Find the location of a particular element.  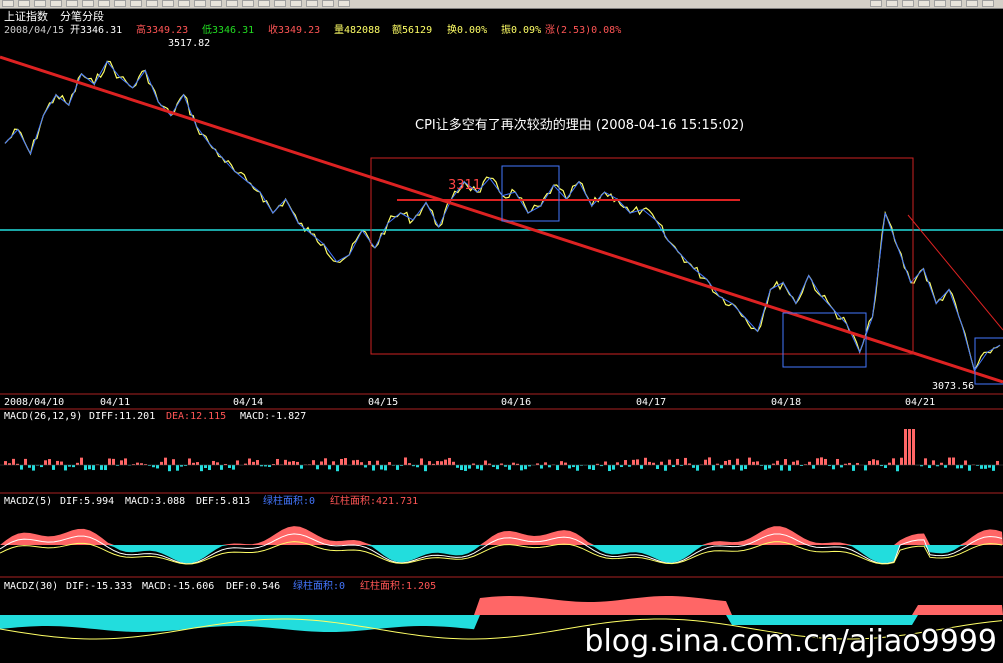

macdz30-positive-area is located at coordinates (501, 605).